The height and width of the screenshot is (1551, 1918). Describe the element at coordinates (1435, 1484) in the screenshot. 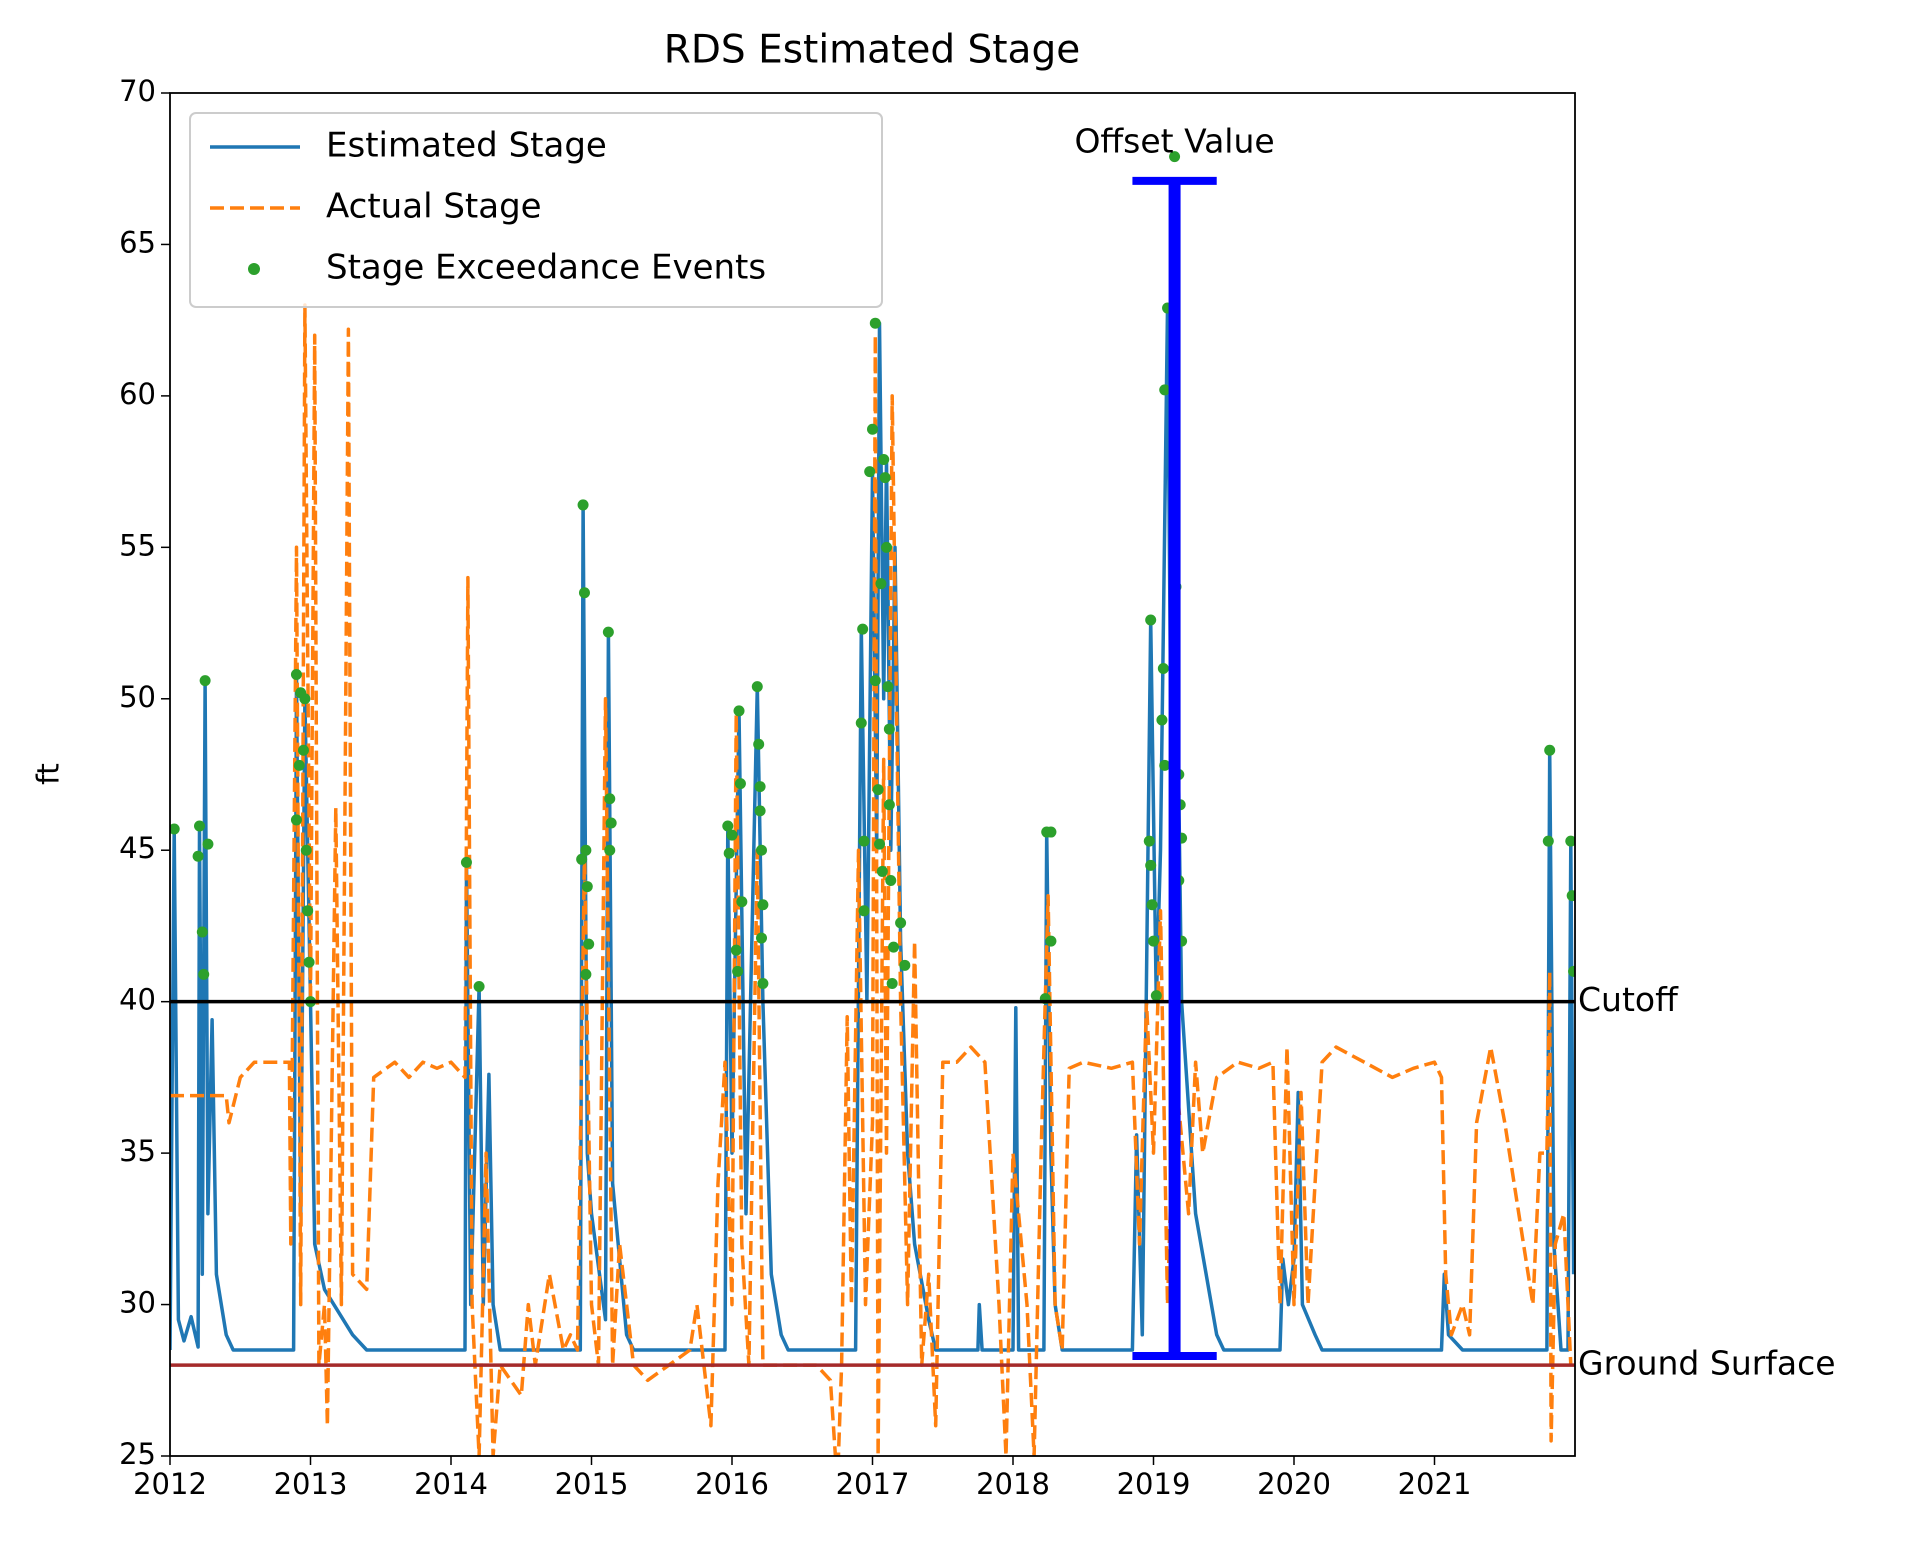

I see `x-tick-label: 2021` at that location.